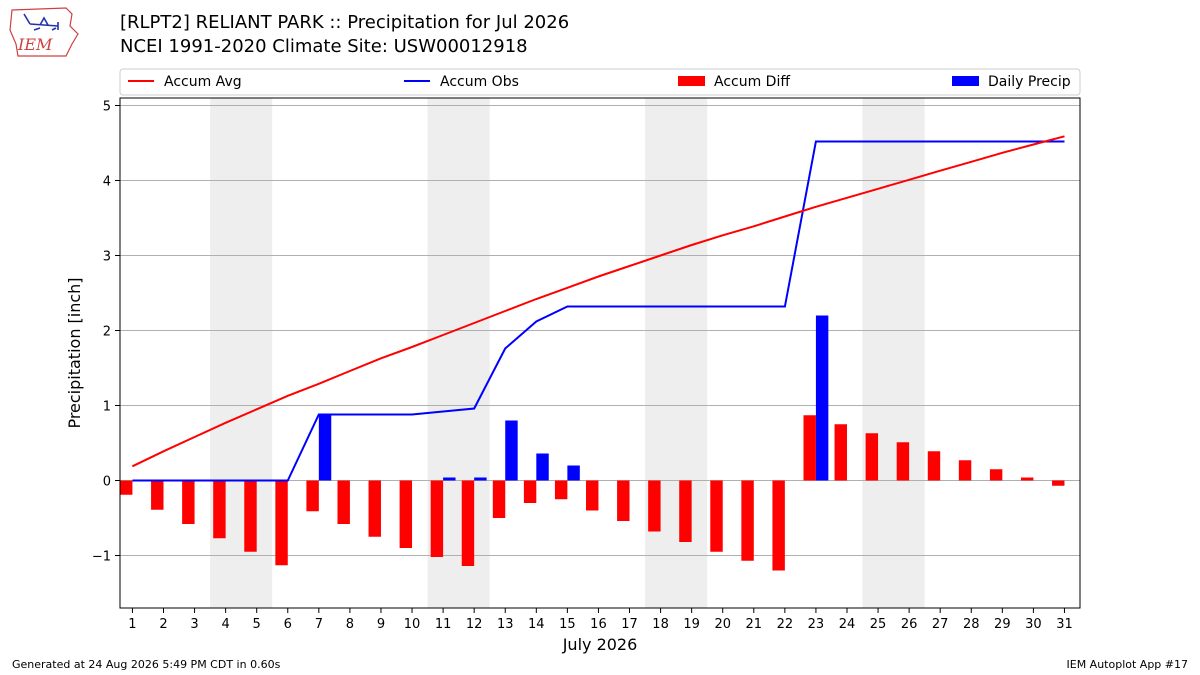 Image resolution: width=1200 pixels, height=675 pixels. I want to click on x-tick-label-day-15: 15, so click(567, 624).